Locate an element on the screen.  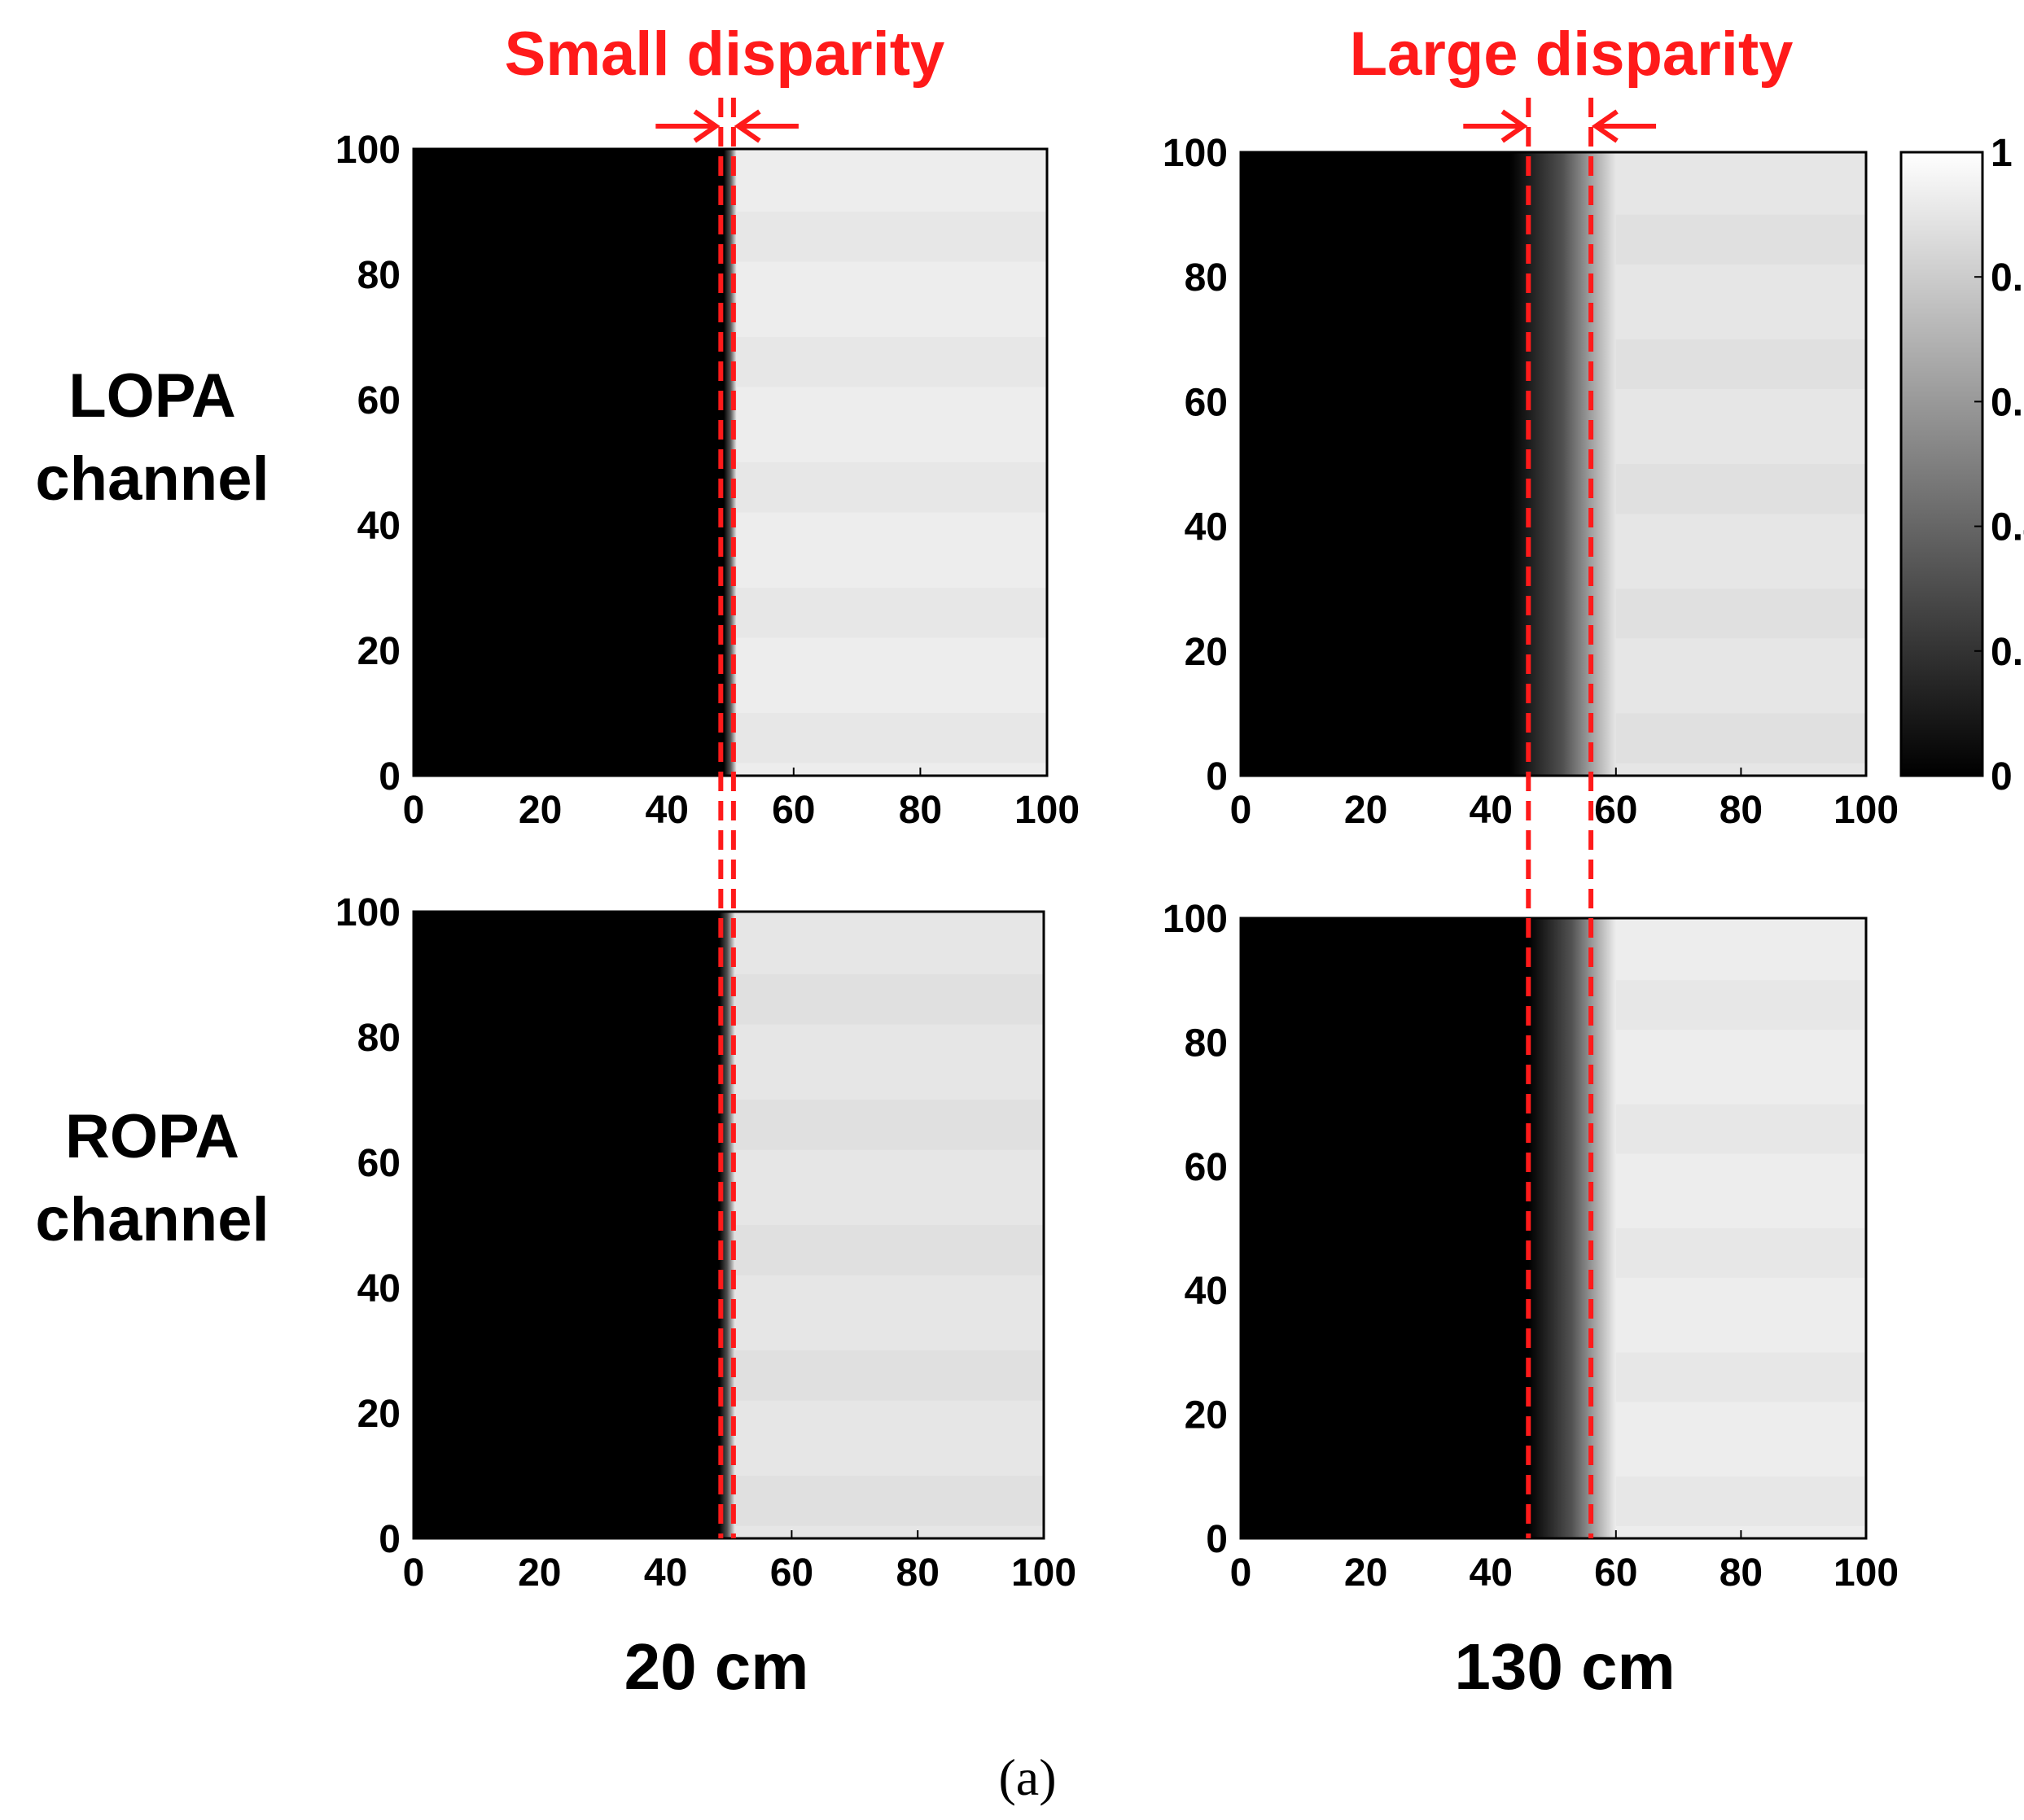
colorbar: 0 0.2 0.4 0.6 0.8 1 is located at coordinates (1961, 465).